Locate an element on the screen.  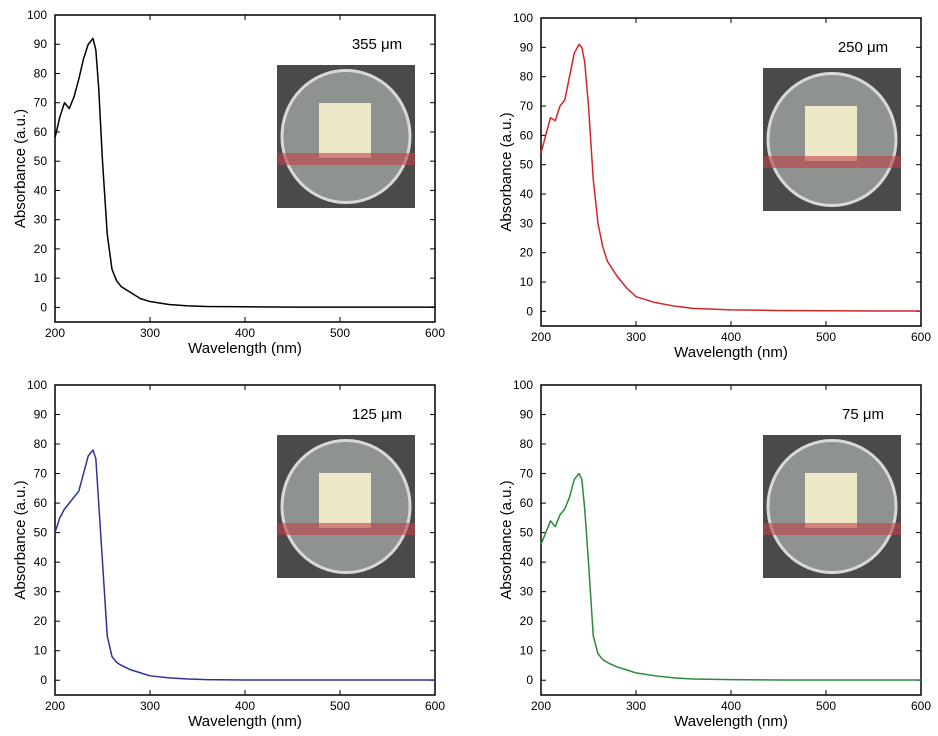
annotation: 250 μm is located at coordinates (863, 47).